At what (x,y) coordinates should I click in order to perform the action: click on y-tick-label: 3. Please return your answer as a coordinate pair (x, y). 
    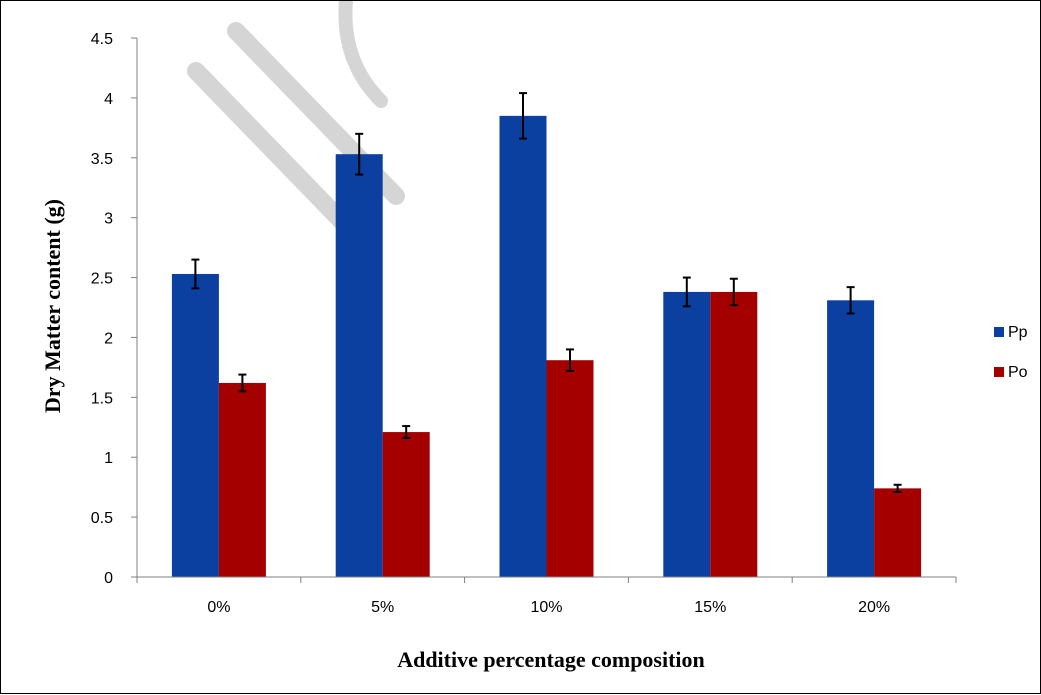
    Looking at the image, I should click on (108, 219).